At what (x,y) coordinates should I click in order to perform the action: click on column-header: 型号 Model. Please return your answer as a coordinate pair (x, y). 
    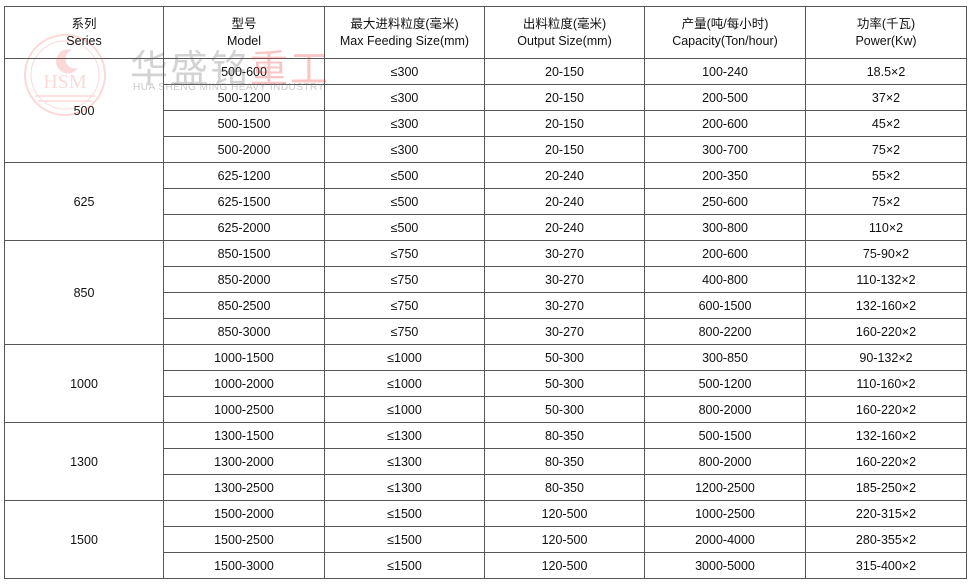
    Looking at the image, I should click on (244, 32).